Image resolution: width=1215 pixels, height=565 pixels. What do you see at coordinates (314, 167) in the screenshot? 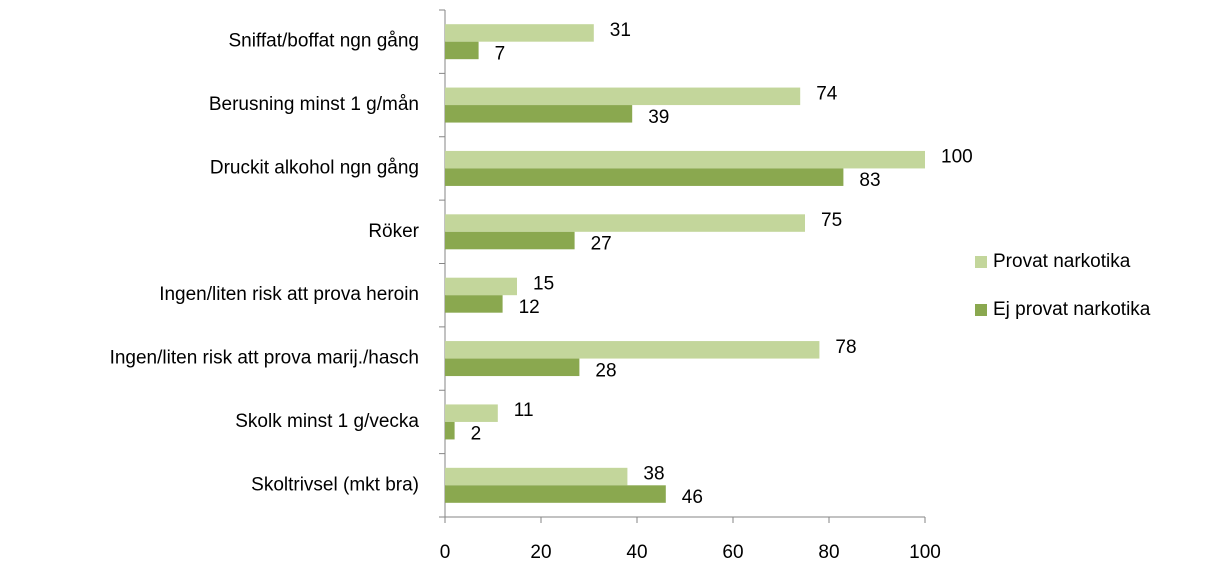
I see `category-label: Druckit alkohol ngn gång` at bounding box center [314, 167].